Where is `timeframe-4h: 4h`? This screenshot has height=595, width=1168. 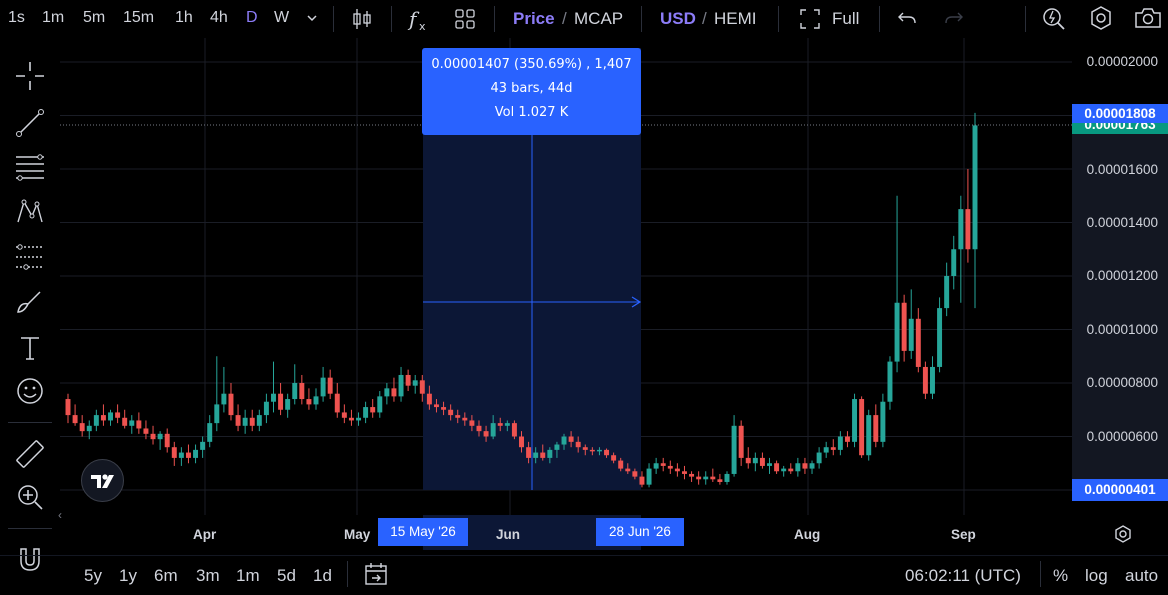 timeframe-4h: 4h is located at coordinates (219, 17).